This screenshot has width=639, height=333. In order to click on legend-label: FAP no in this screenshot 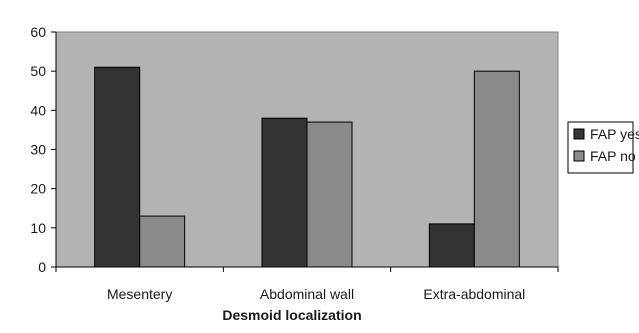, I will do `click(613, 156)`.